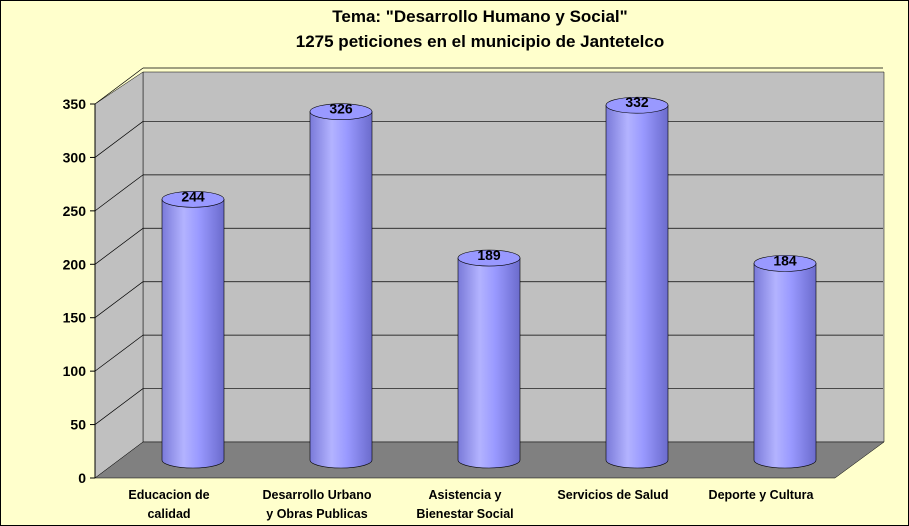 This screenshot has width=909, height=526. I want to click on y-tick-label: 0, so click(82, 478).